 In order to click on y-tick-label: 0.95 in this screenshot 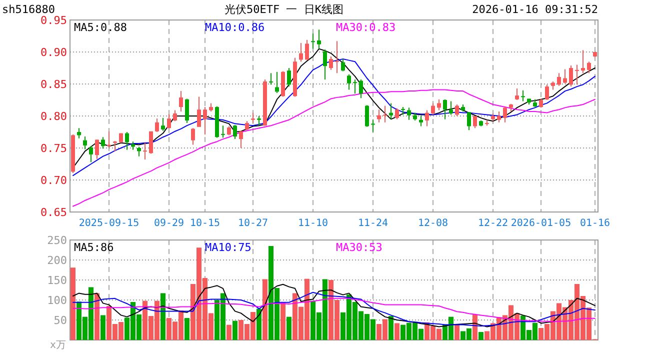, I will do `click(53, 20)`.